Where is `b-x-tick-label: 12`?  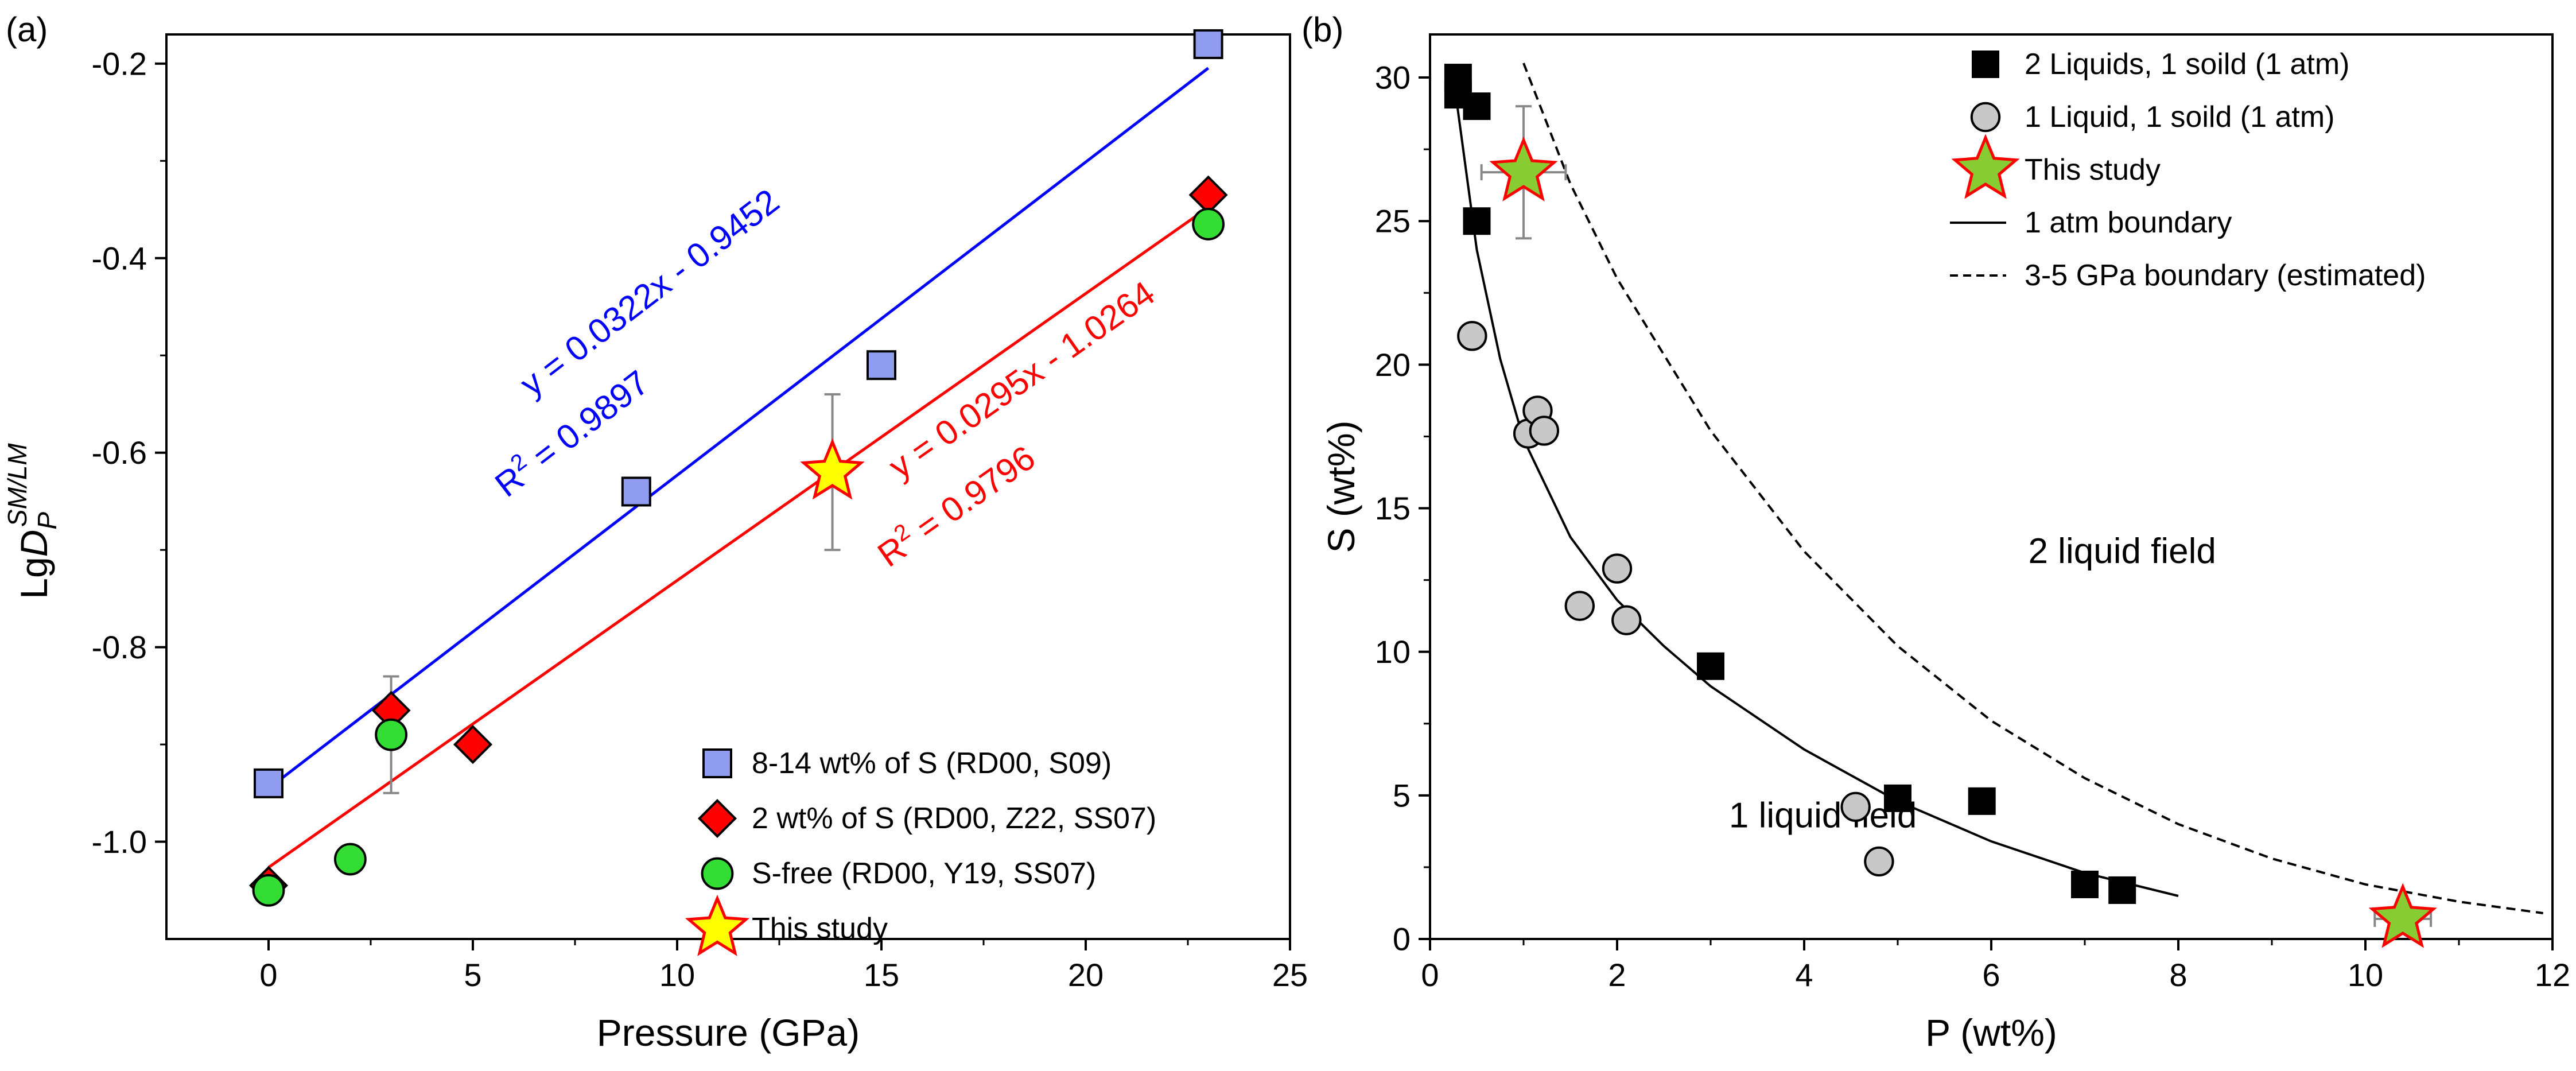 b-x-tick-label: 12 is located at coordinates (2552, 975).